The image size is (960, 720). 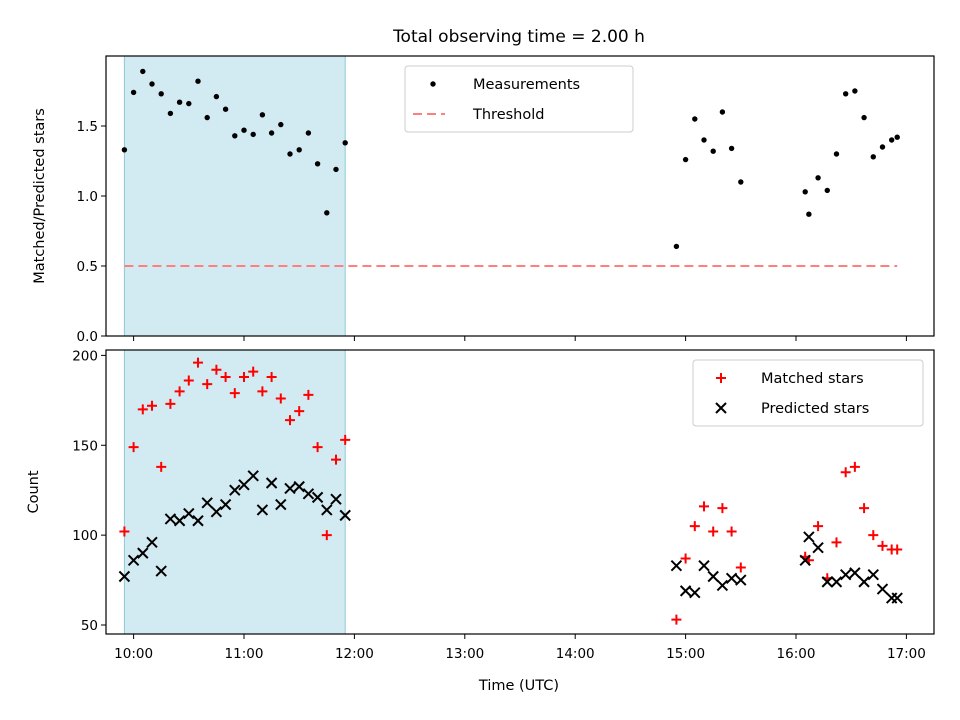 What do you see at coordinates (906, 654) in the screenshot?
I see `x-tick-label: 17:00` at bounding box center [906, 654].